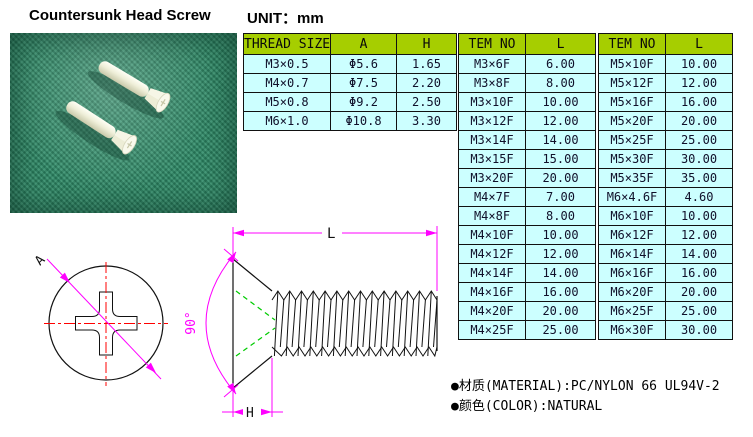  Describe the element at coordinates (560, 159) in the screenshot. I see `table-cell: 15.00` at that location.